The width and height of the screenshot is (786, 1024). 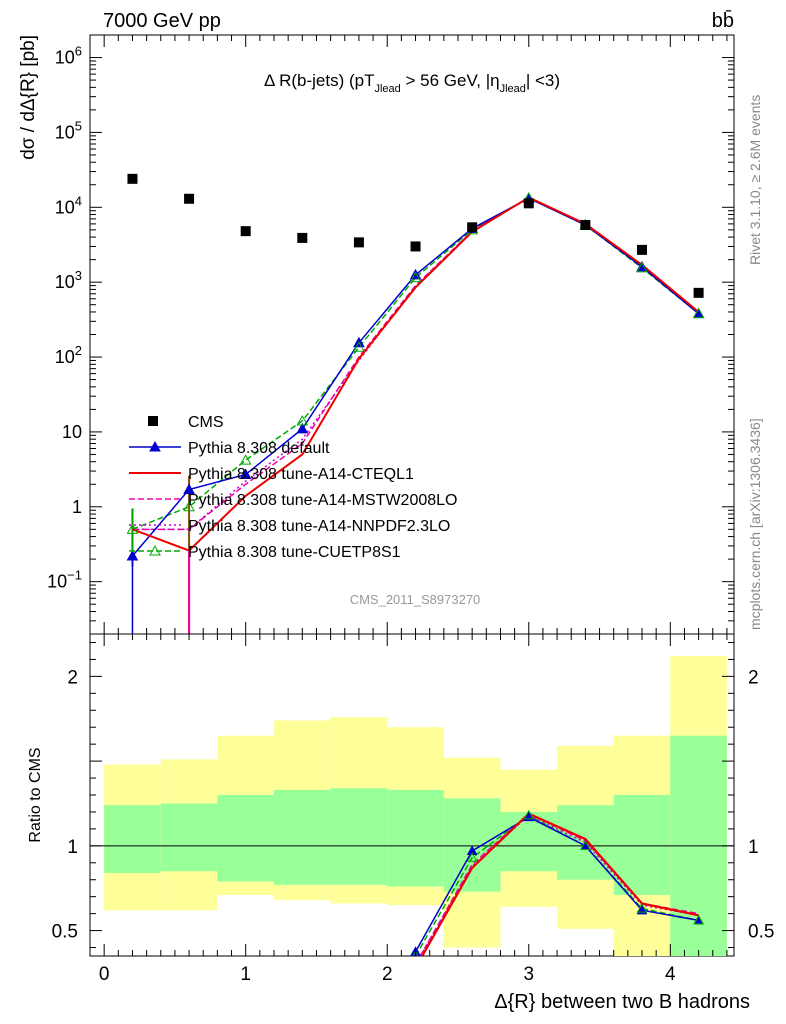 What do you see at coordinates (528, 974) in the screenshot?
I see `x-tick-label: 3` at bounding box center [528, 974].